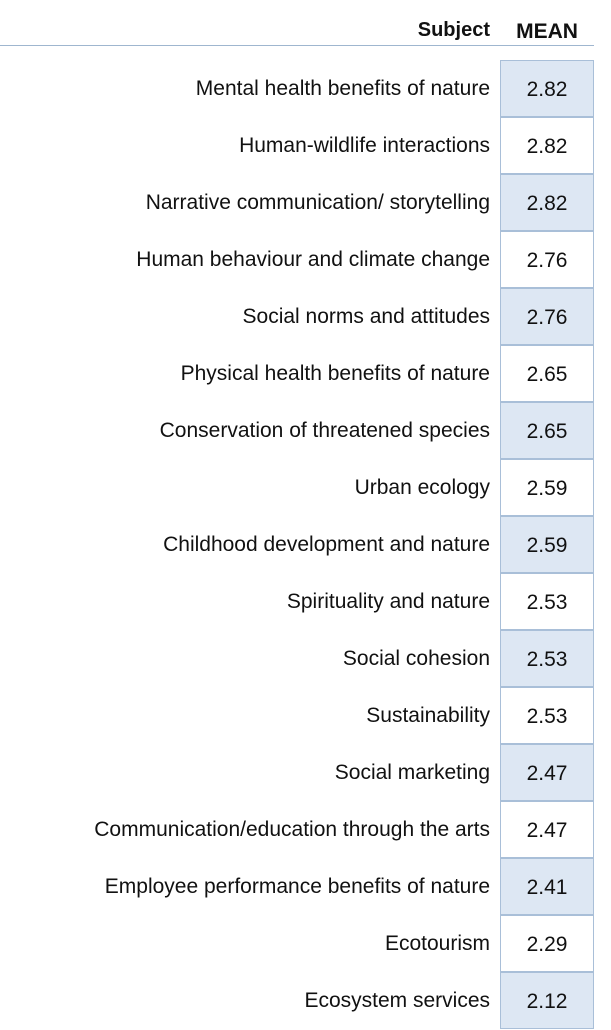  What do you see at coordinates (297, 45) in the screenshot?
I see `header-rule` at bounding box center [297, 45].